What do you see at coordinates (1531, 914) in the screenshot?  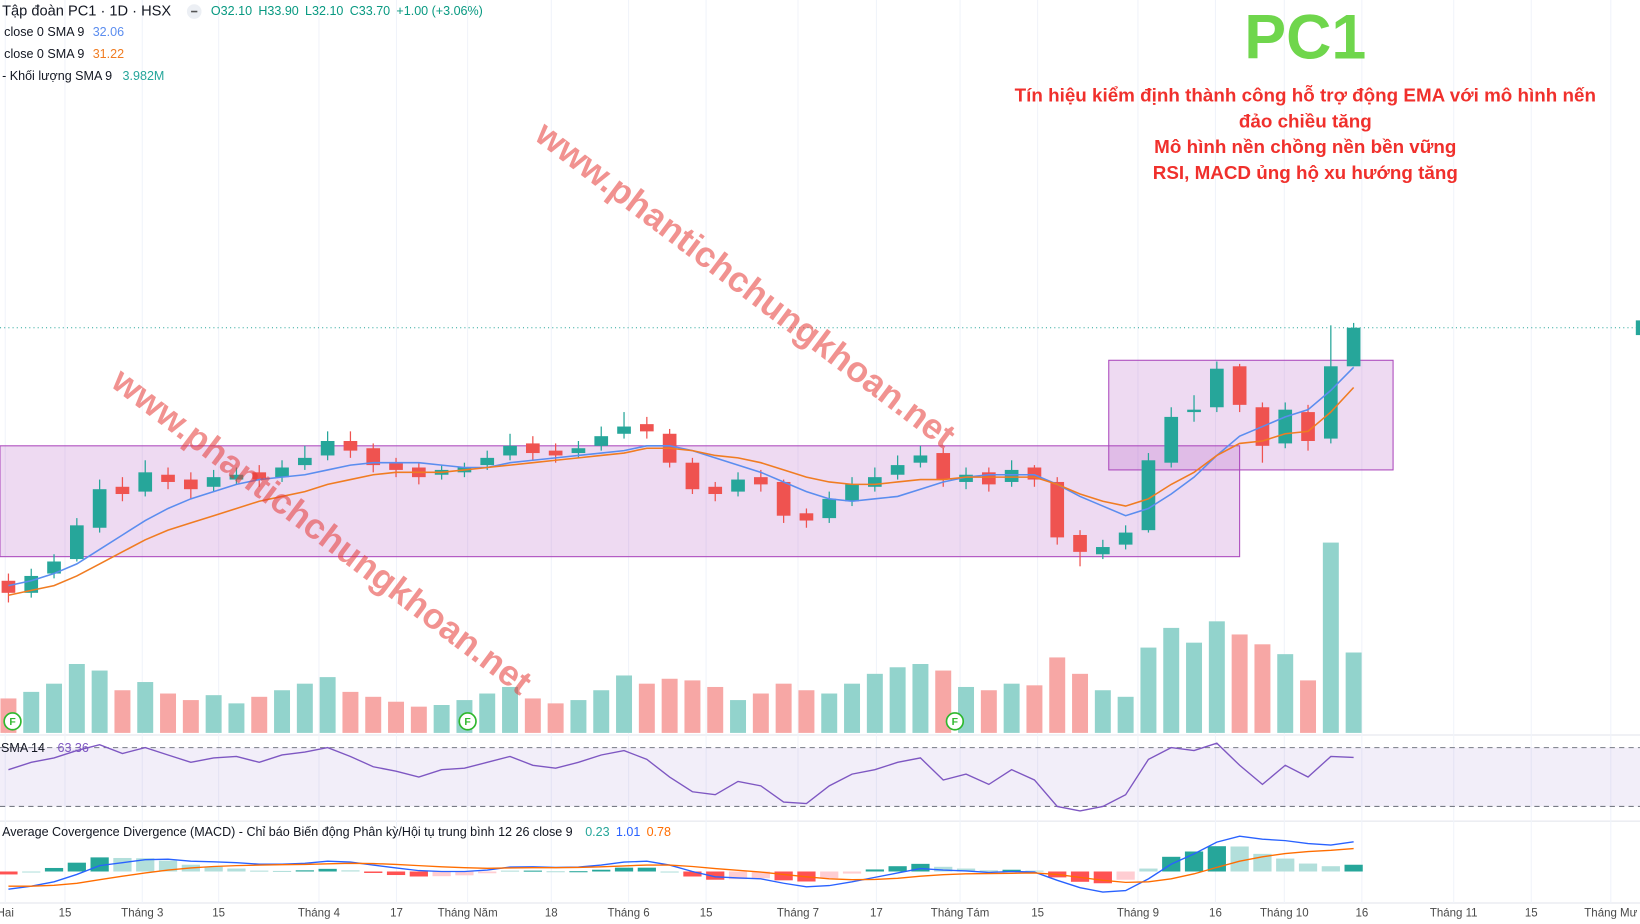 I see `x-tick-label: 15` at bounding box center [1531, 914].